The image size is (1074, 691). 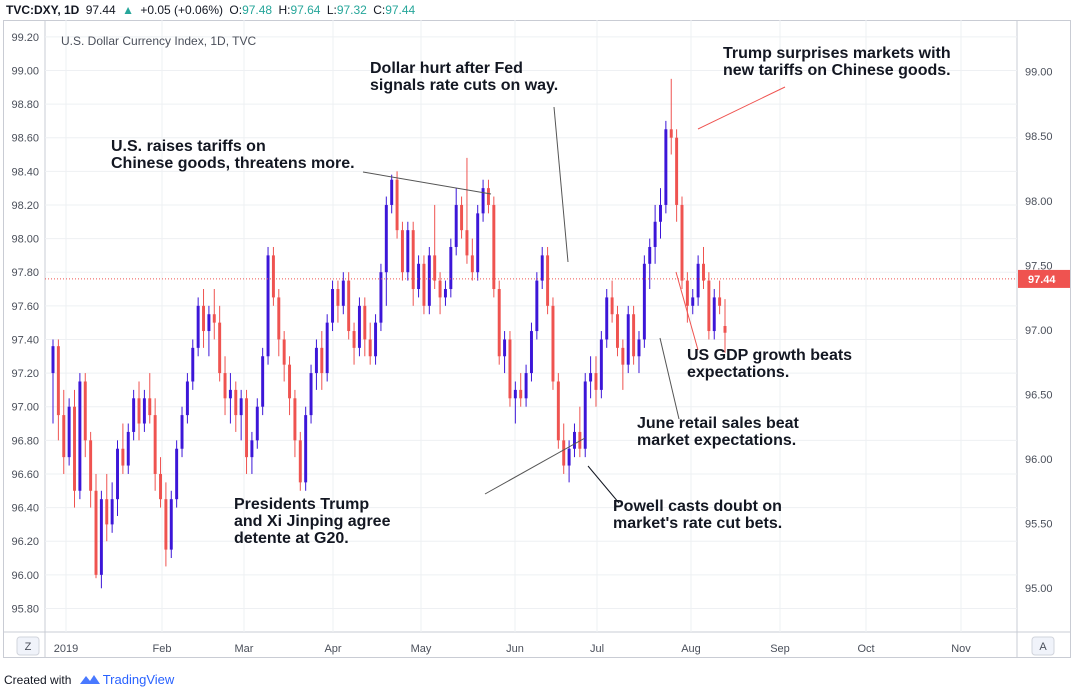 What do you see at coordinates (1039, 73) in the screenshot?
I see `right-tick-label: 99.00` at bounding box center [1039, 73].